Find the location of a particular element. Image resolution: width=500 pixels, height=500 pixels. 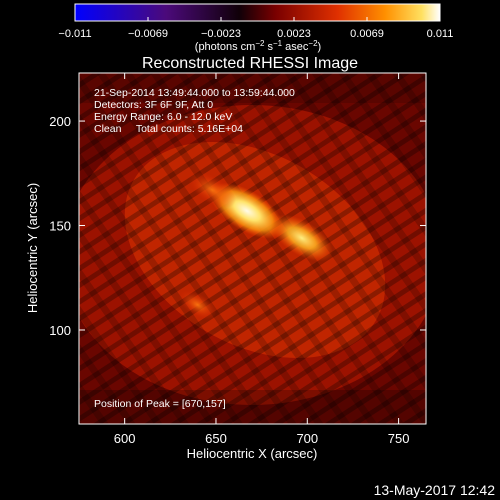

x-tick-label: 750 is located at coordinates (399, 438).